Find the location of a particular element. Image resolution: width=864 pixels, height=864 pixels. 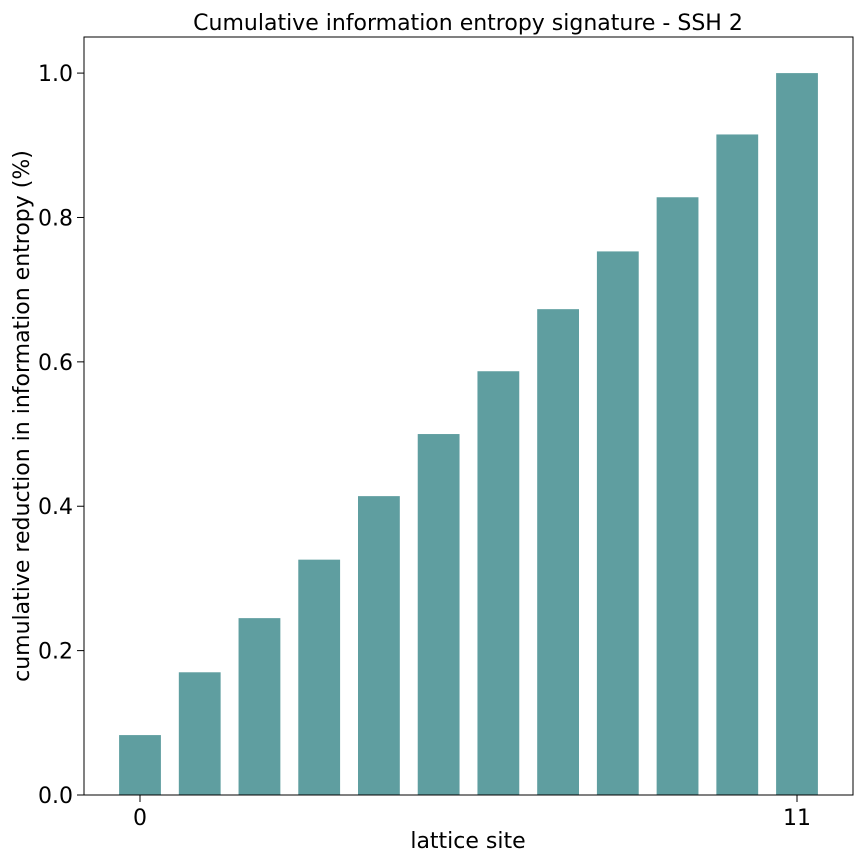

x-tick-label: 11 is located at coordinates (797, 818).